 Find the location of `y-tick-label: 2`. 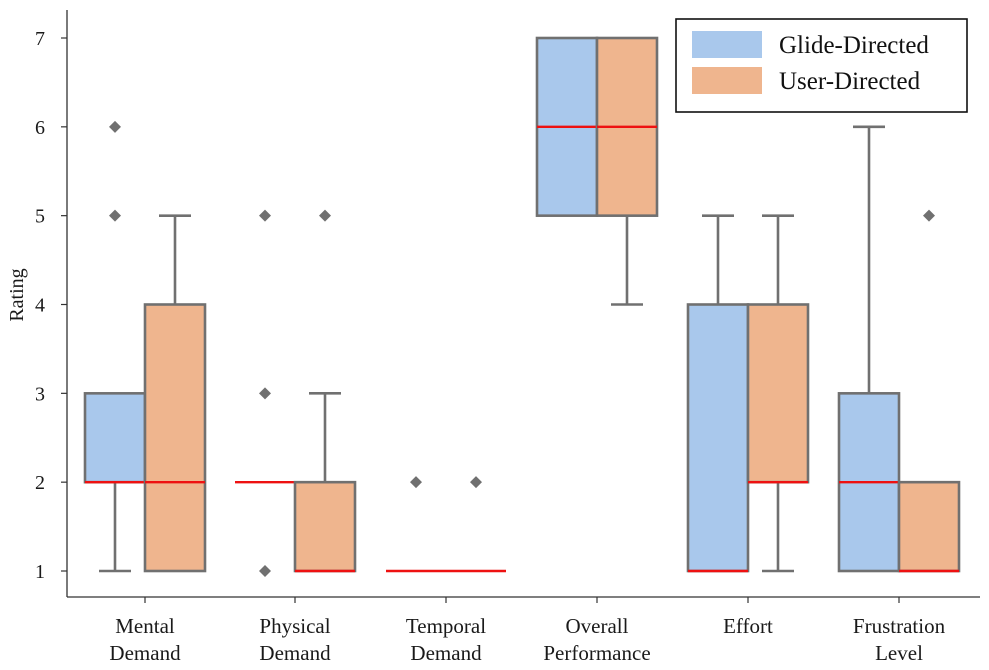

y-tick-label: 2 is located at coordinates (40, 483).